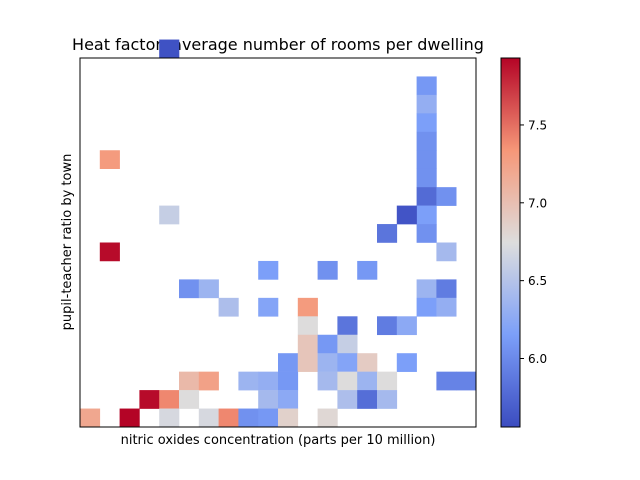 Image resolution: width=640 pixels, height=480 pixels. What do you see at coordinates (537, 359) in the screenshot?
I see `colorbar-tick-label: 6.0` at bounding box center [537, 359].